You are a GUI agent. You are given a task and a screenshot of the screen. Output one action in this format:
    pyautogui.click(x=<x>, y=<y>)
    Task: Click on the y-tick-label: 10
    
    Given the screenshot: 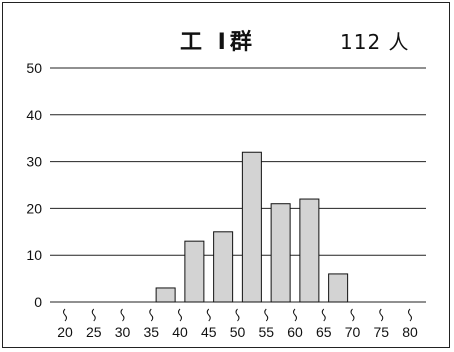 What is the action you would take?
    pyautogui.click(x=34, y=255)
    